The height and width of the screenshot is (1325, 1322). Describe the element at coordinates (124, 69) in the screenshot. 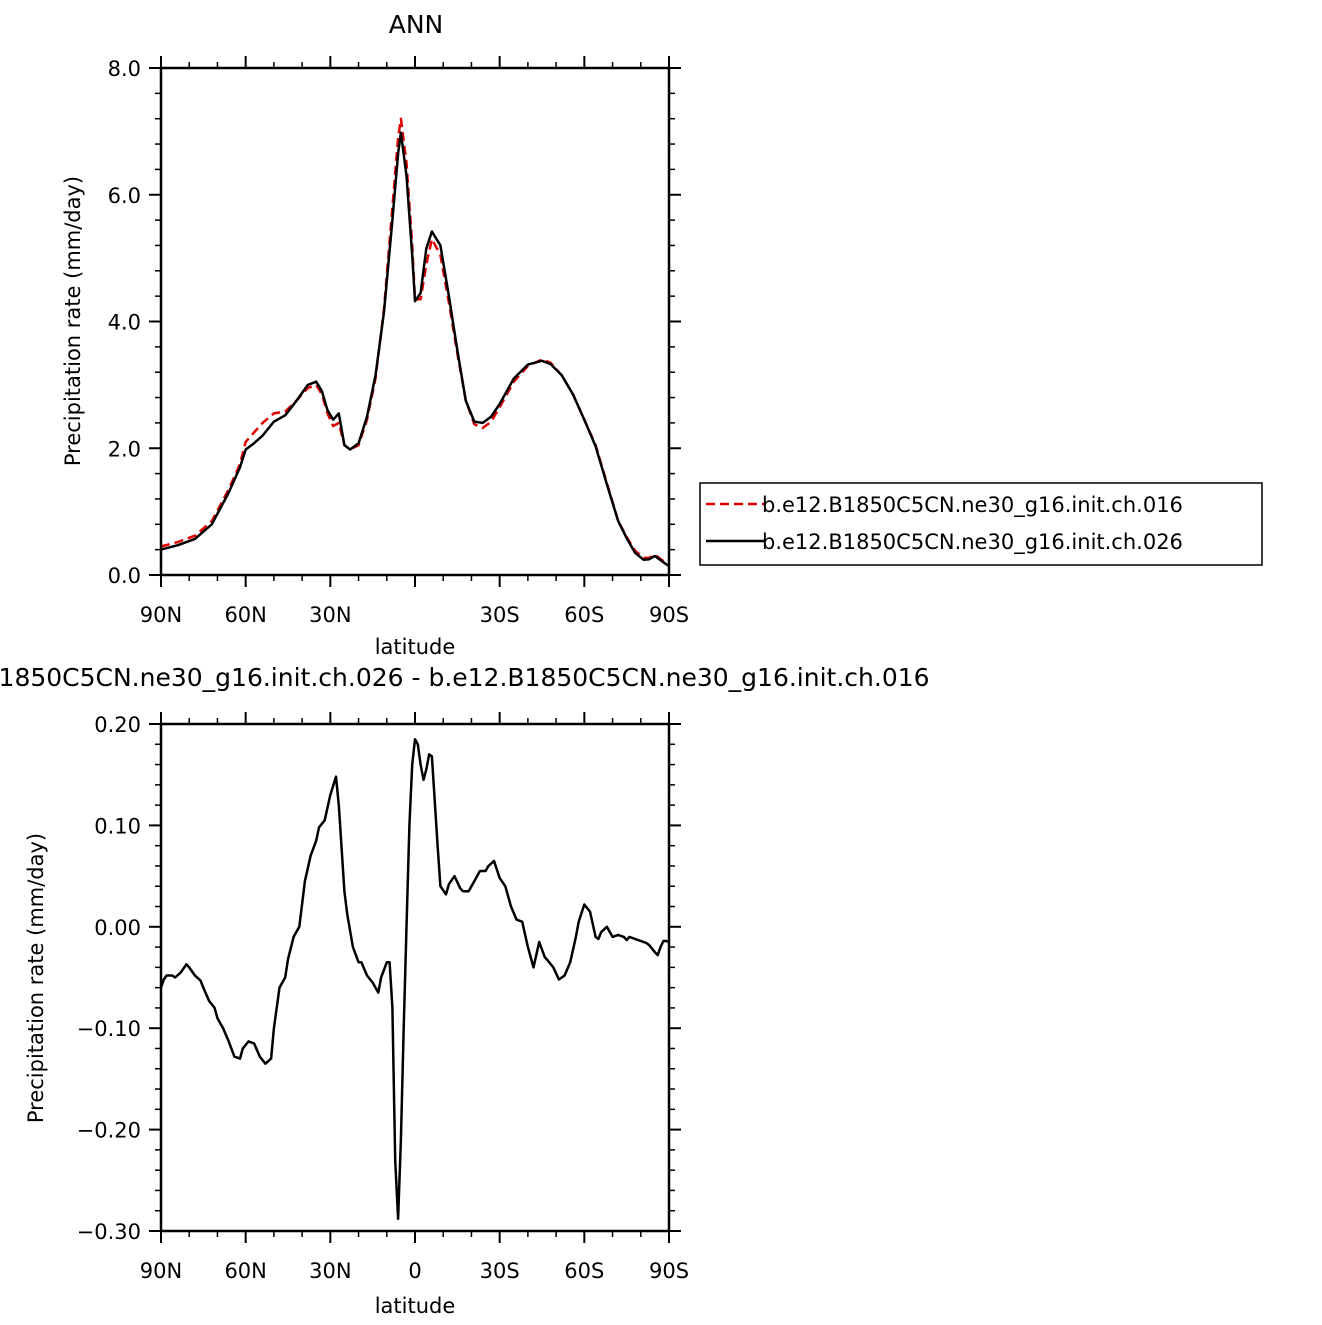

I see `y-tick-label: 8.0` at that location.